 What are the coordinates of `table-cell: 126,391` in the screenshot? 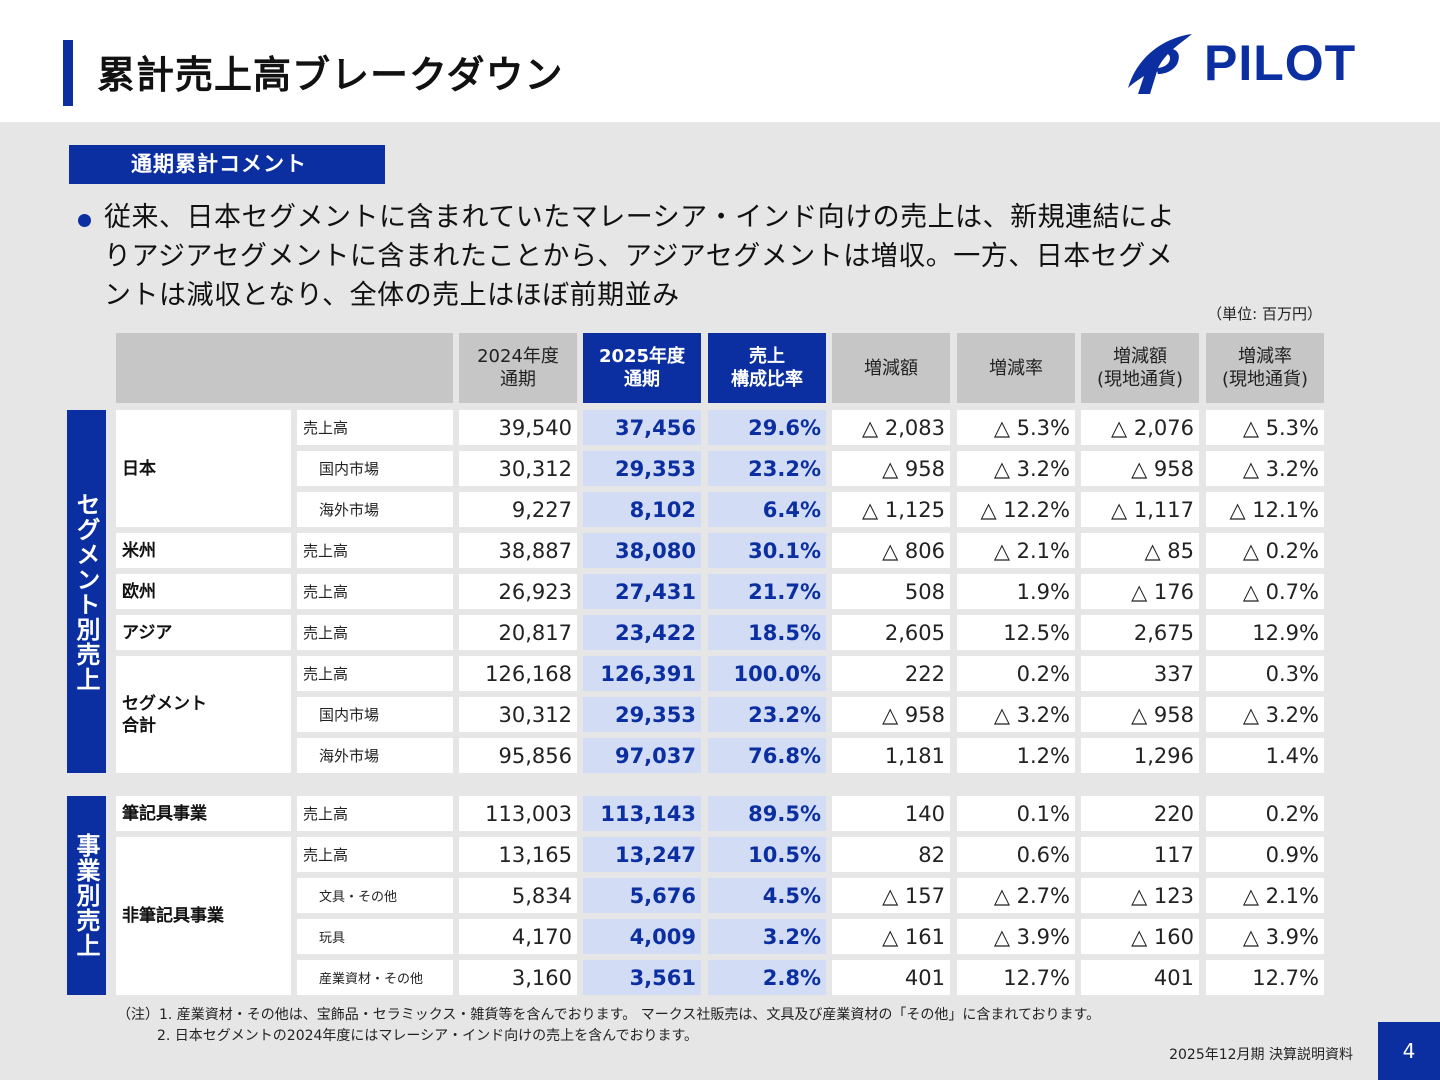 It's located at (642, 673).